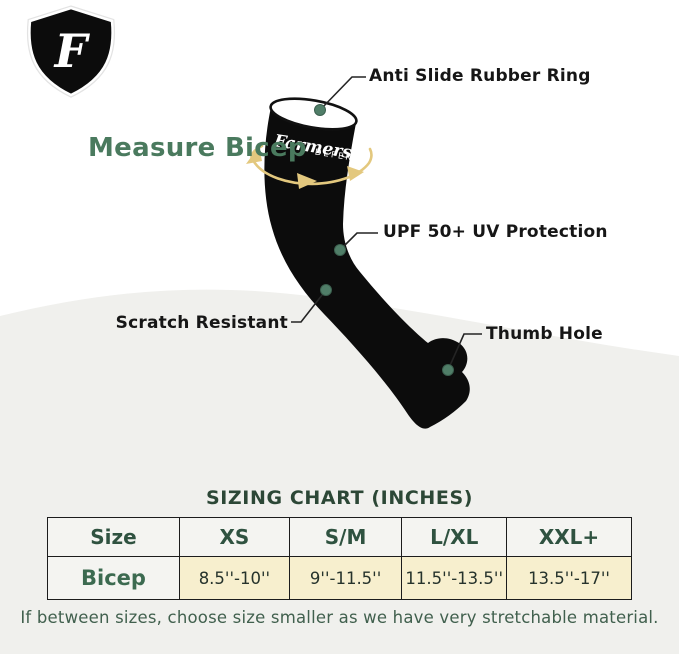  What do you see at coordinates (309, 306) in the screenshot?
I see `leader-scratch` at bounding box center [309, 306].